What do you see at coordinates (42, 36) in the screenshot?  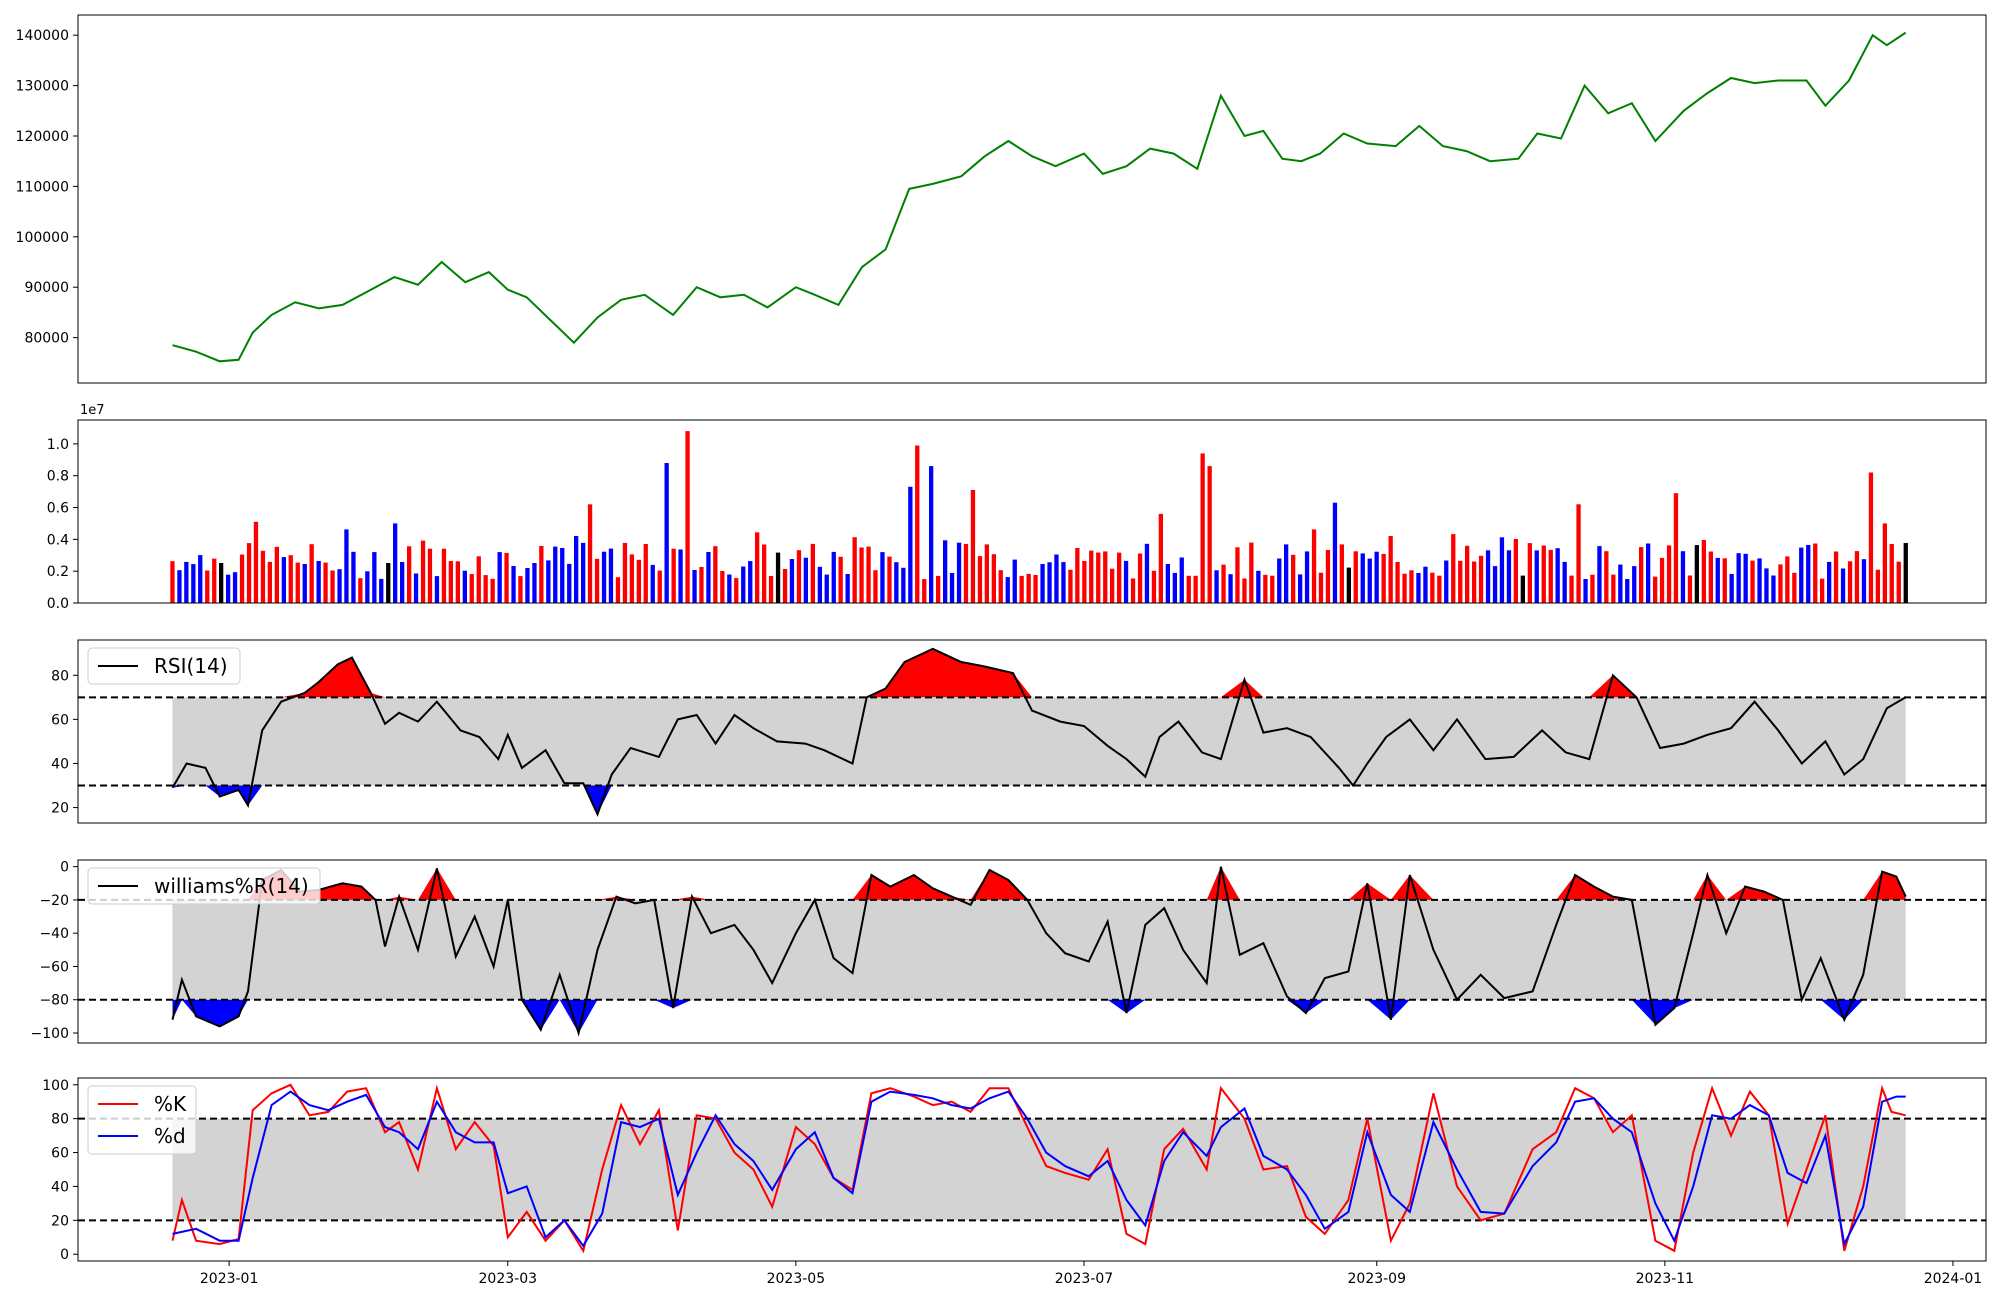 I see `price-ytick-label: 140000` at bounding box center [42, 36].